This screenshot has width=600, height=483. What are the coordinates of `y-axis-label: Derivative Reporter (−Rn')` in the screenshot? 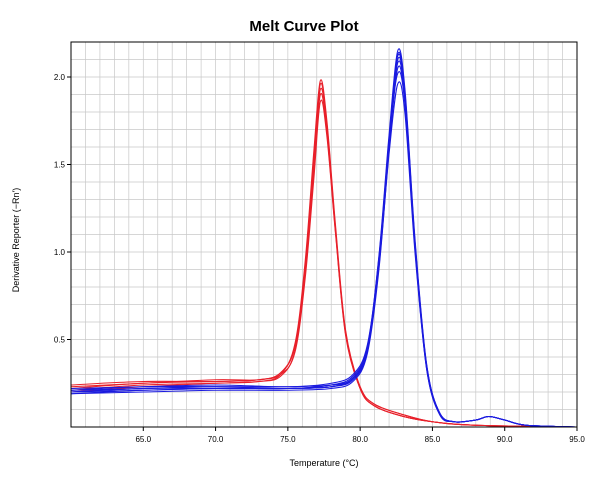 It's located at (16, 240).